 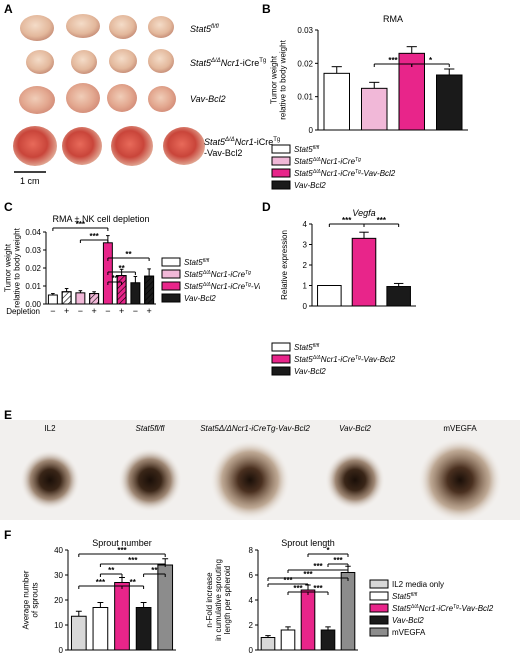 What do you see at coordinates (33, 232) in the screenshot?
I see `y-tick-label: 0.04` at bounding box center [33, 232].